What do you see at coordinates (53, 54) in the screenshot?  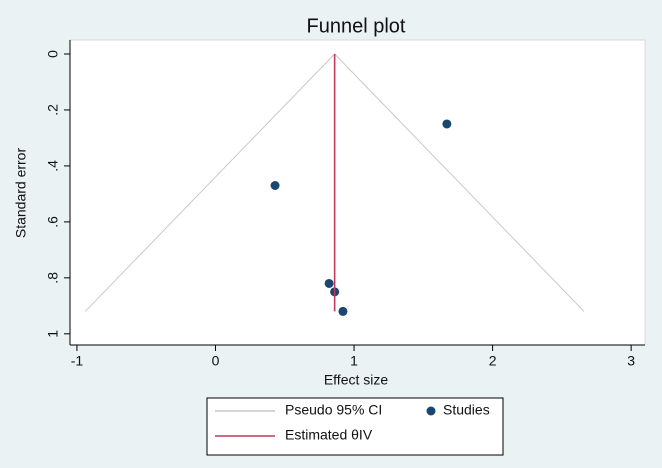 I see `y-tick-label: 0` at bounding box center [53, 54].